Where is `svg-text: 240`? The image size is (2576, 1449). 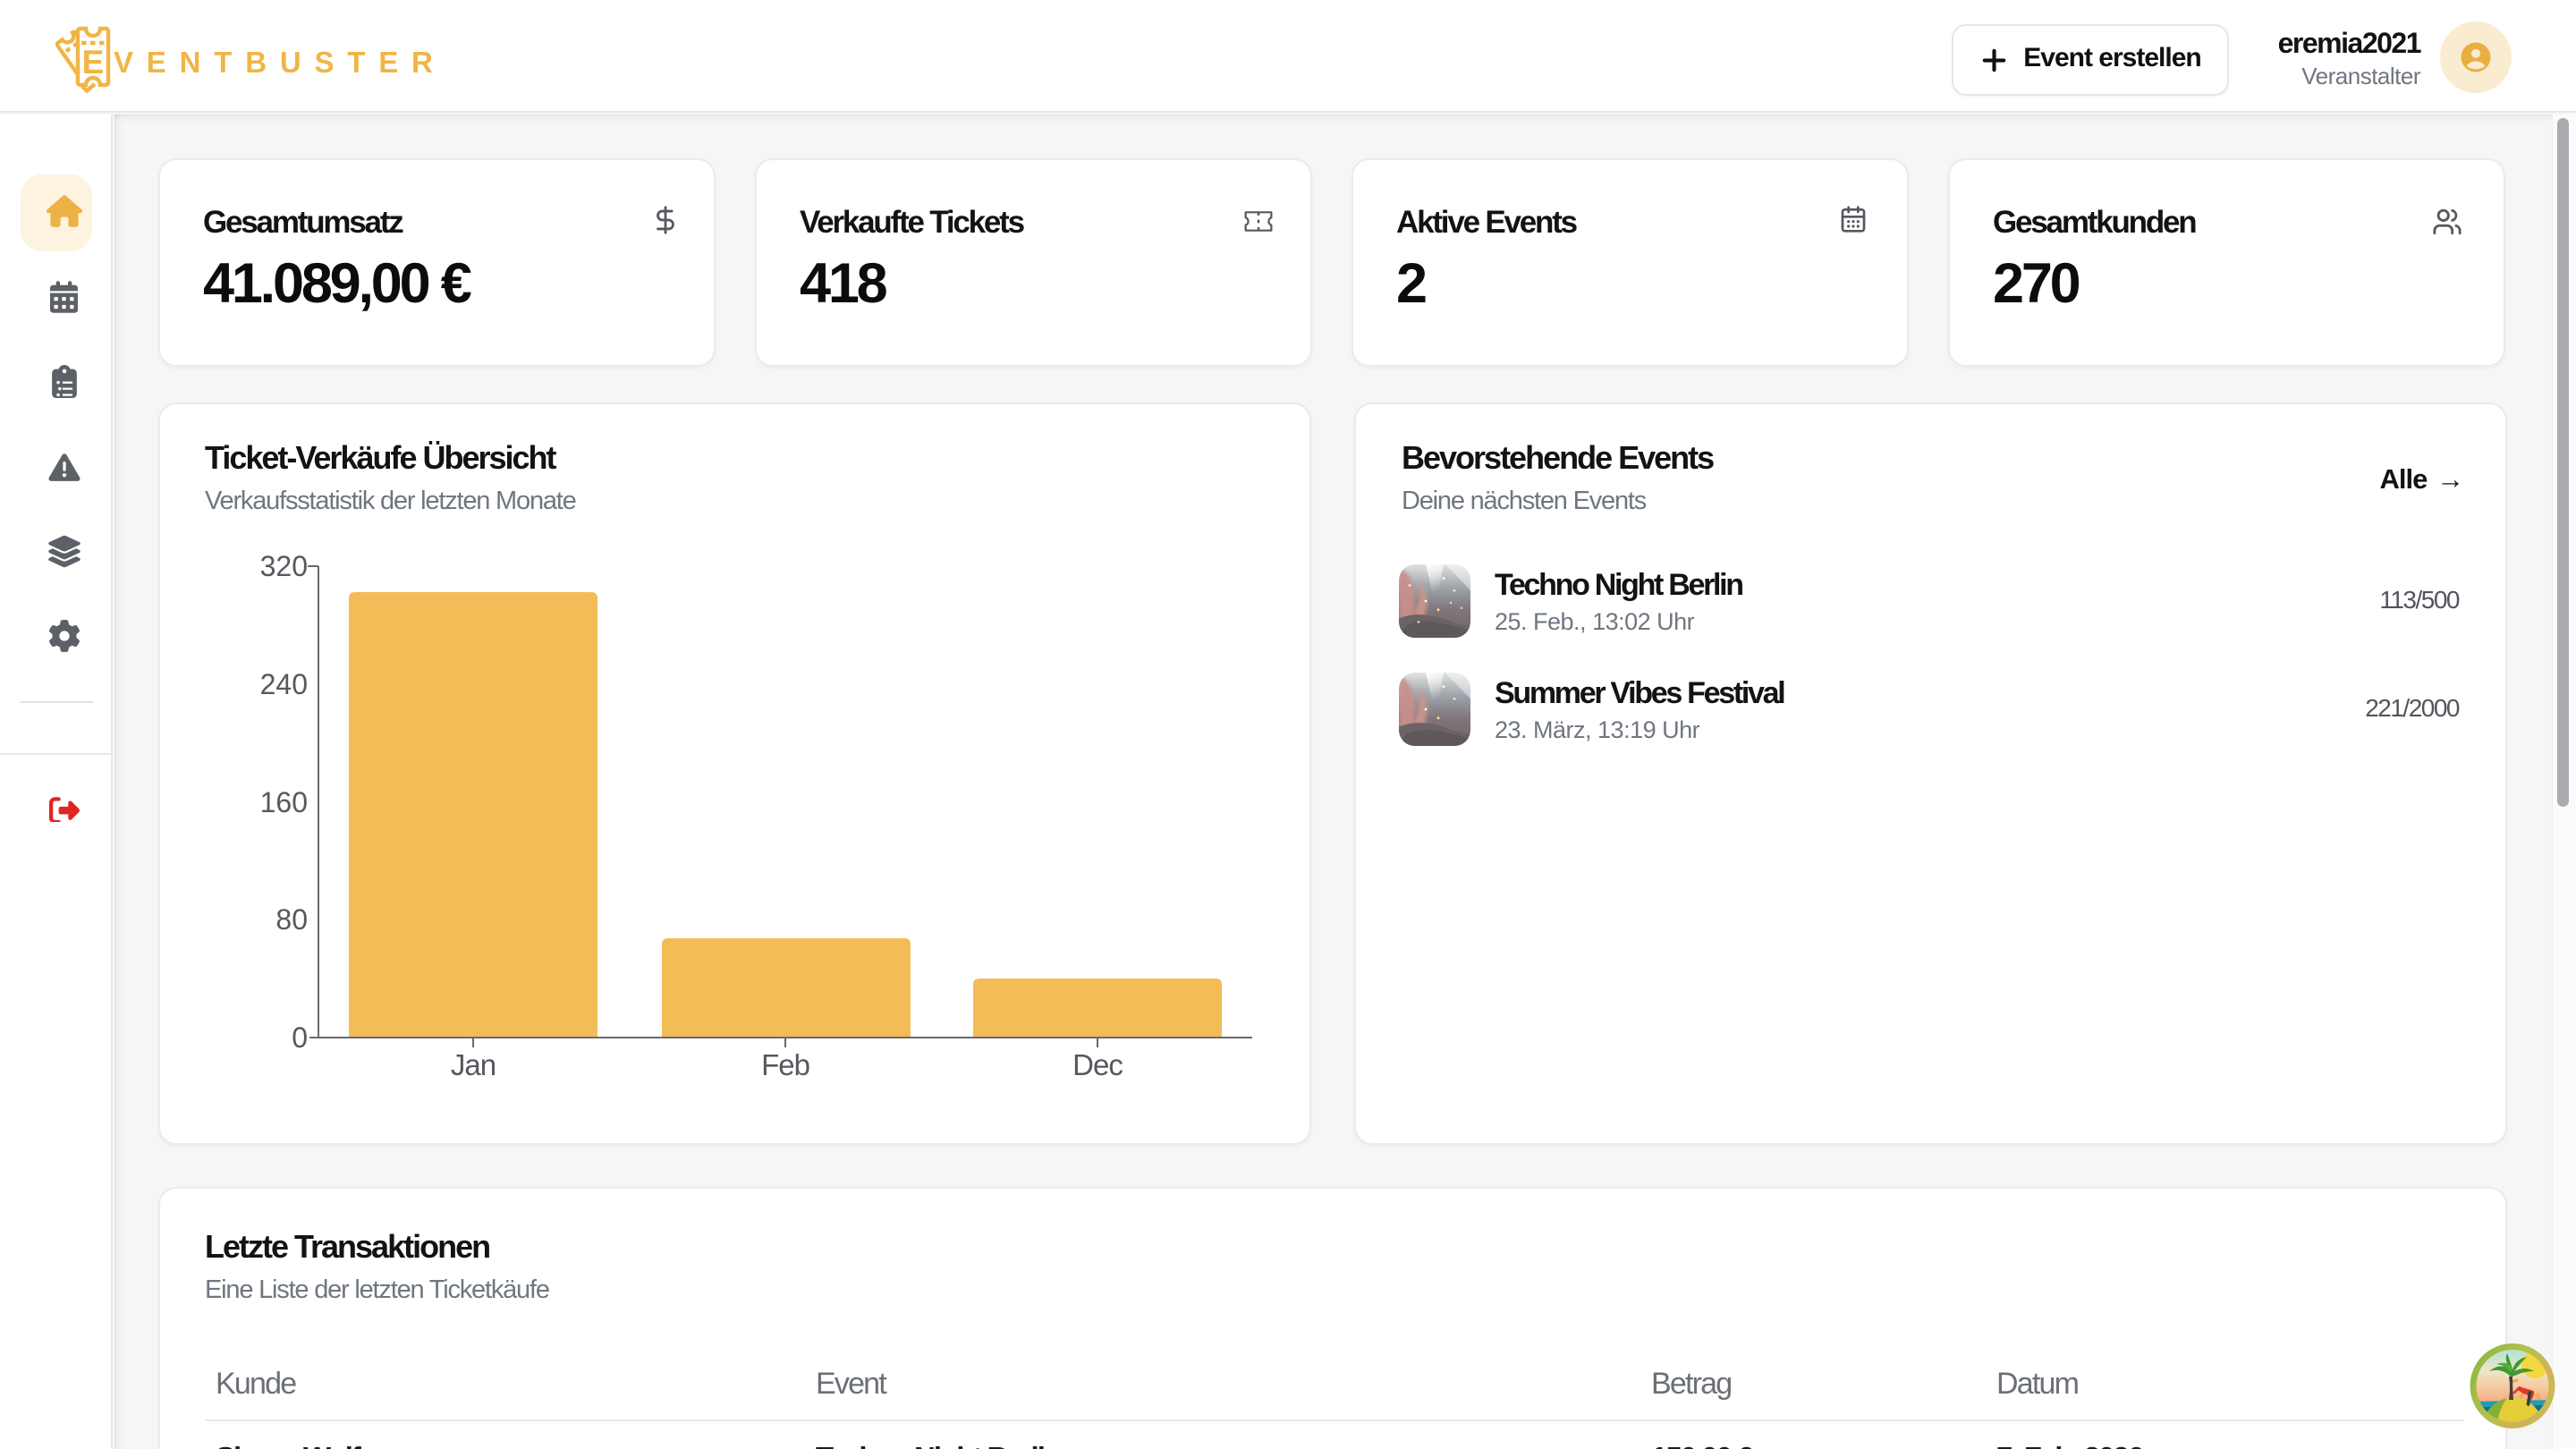 svg-text: 240 is located at coordinates (284, 684).